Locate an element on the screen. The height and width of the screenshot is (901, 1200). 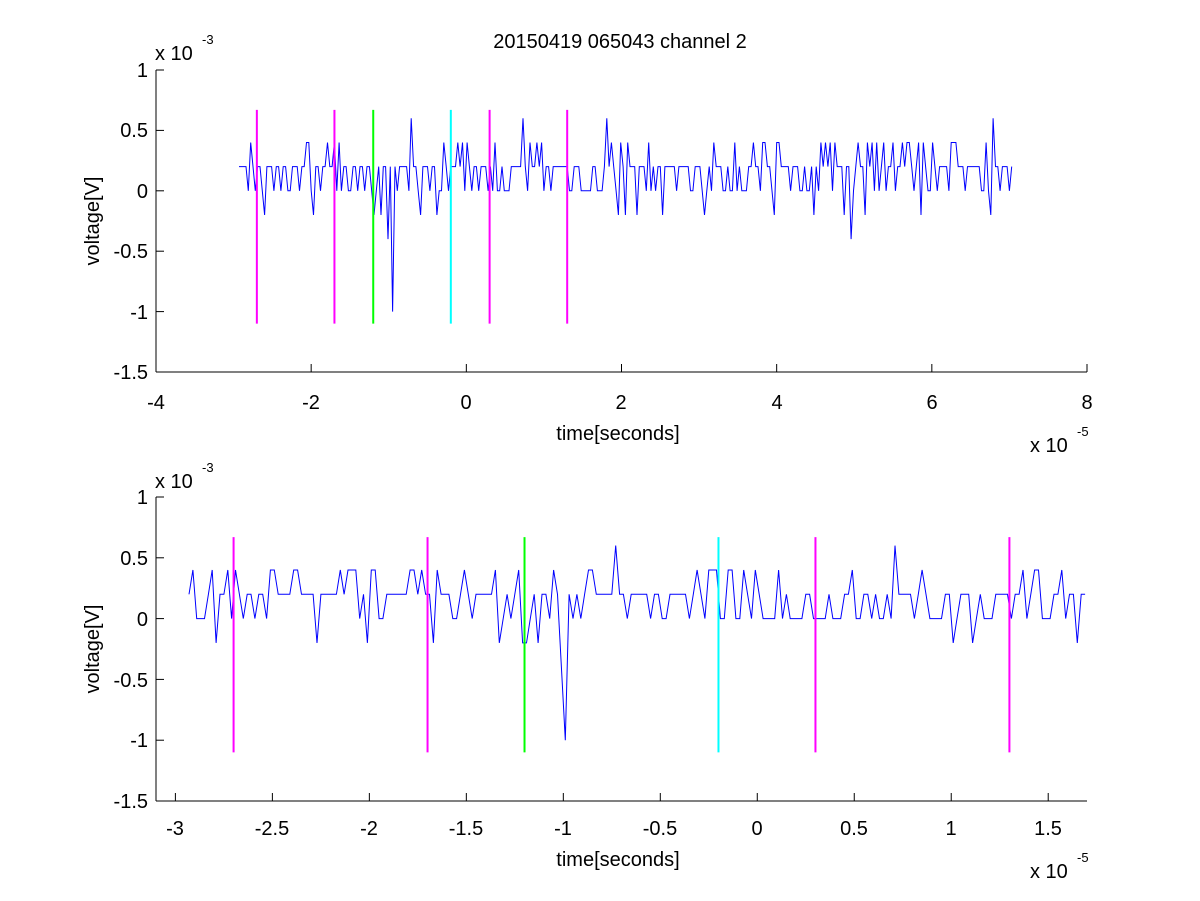
top-y-tick-label: -1 is located at coordinates (139, 313).